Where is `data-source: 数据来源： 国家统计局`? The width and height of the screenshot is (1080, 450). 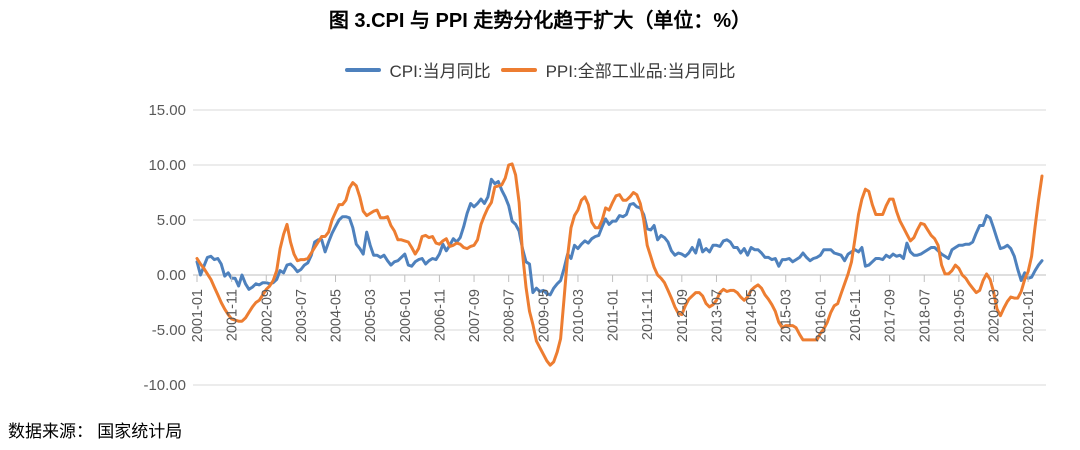
data-source: 数据来源： 国家统计局 is located at coordinates (95, 431).